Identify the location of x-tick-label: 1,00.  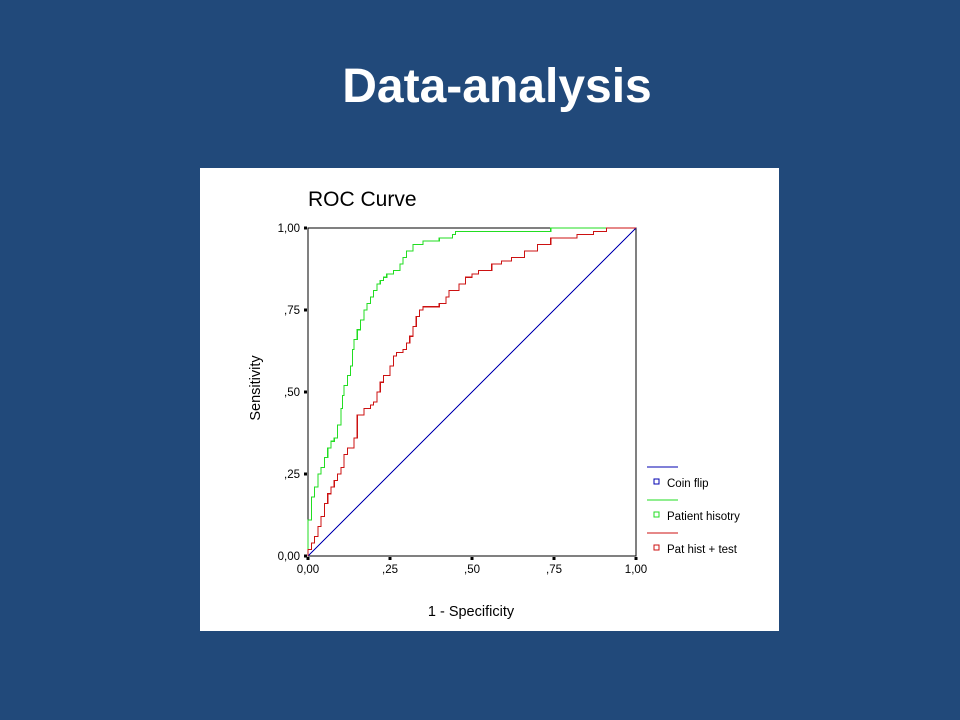
(636, 570).